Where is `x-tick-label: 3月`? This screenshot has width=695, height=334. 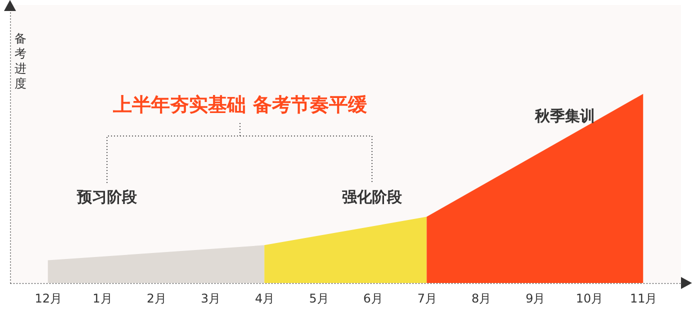 x-tick-label: 3月 is located at coordinates (210, 299).